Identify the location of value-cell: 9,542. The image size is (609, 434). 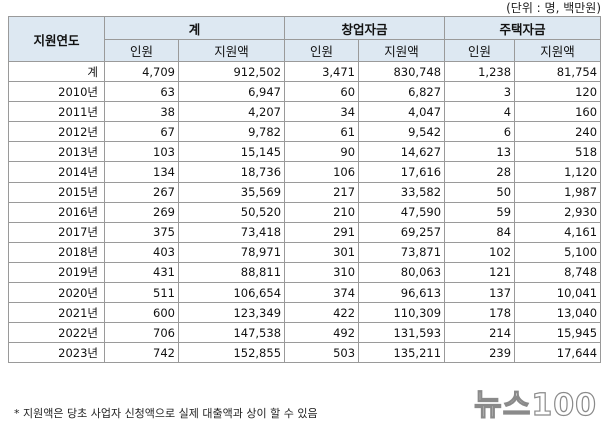
(402, 132).